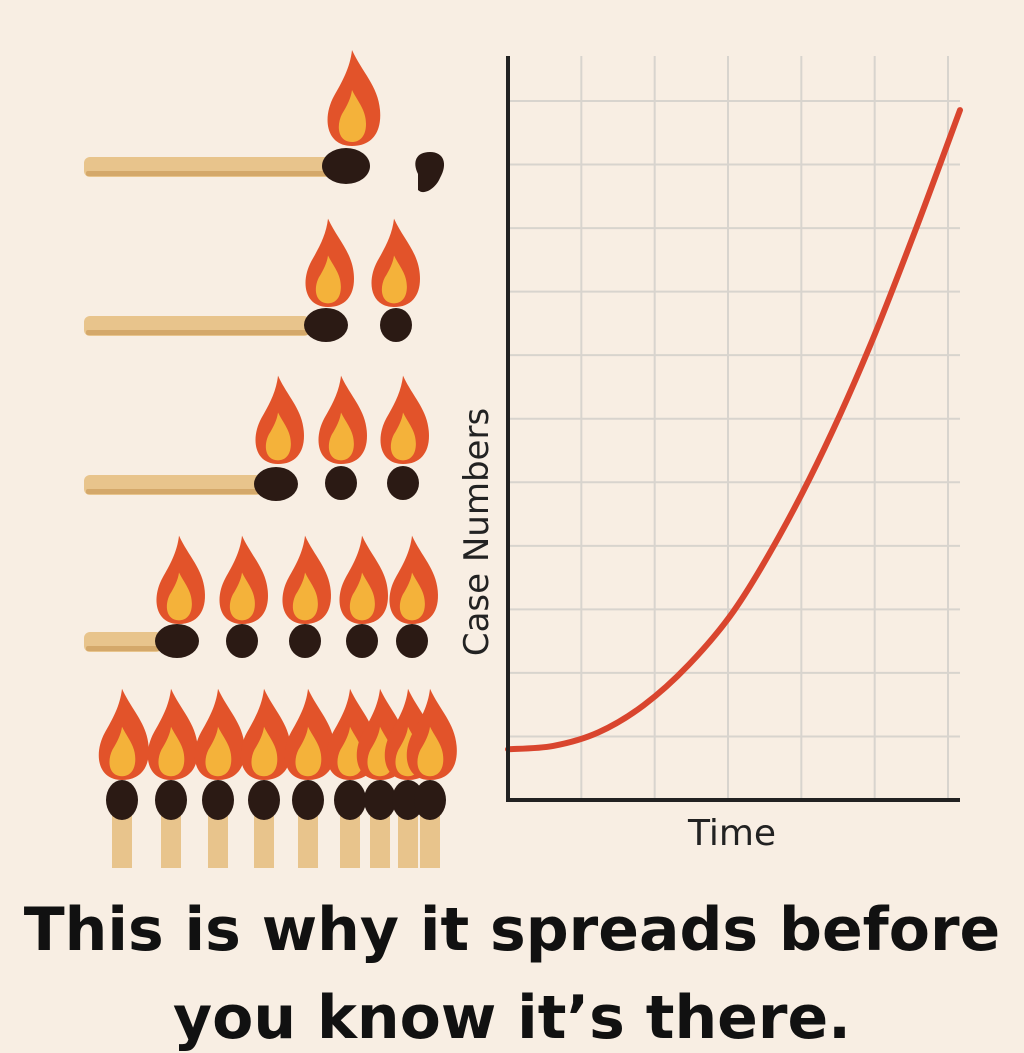 This screenshot has height=1053, width=1024. Describe the element at coordinates (430, 172) in the screenshot. I see `spent-match-head-icon` at that location.